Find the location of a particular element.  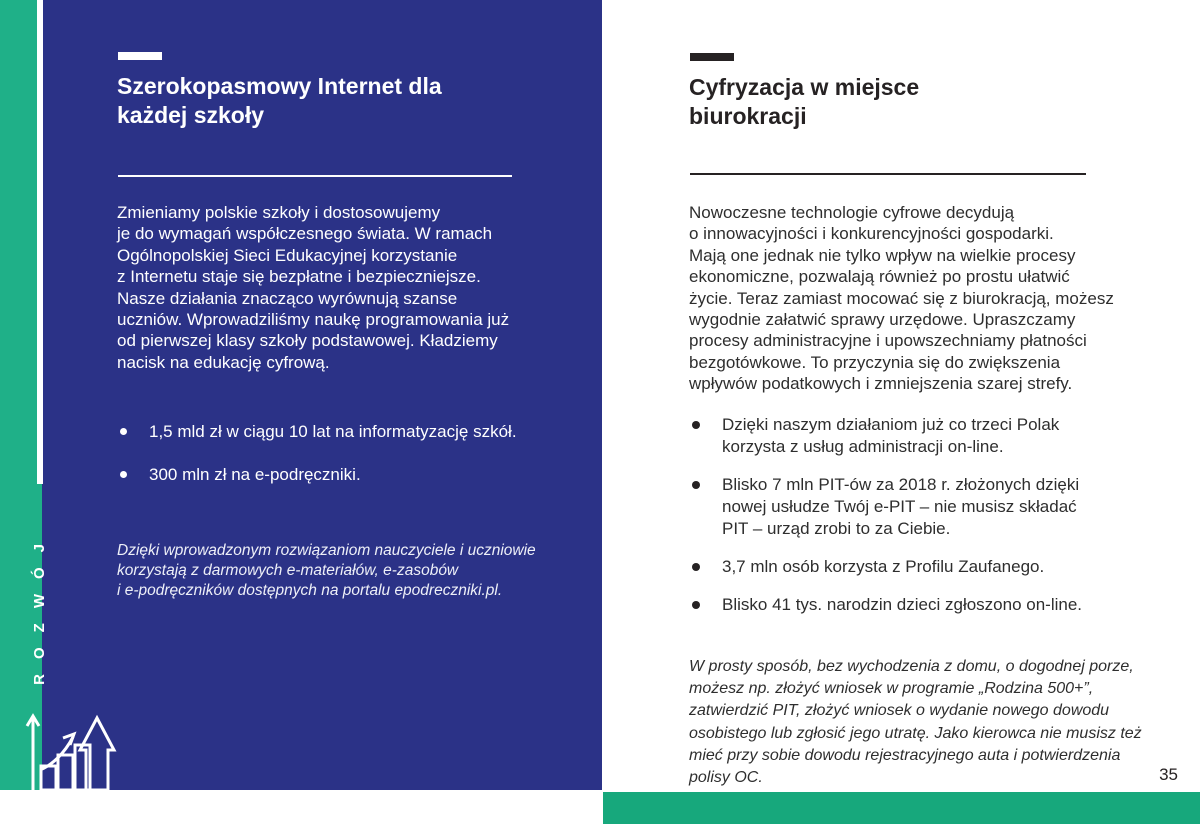

chapter-label: ROZWÓJ is located at coordinates (39, 607).